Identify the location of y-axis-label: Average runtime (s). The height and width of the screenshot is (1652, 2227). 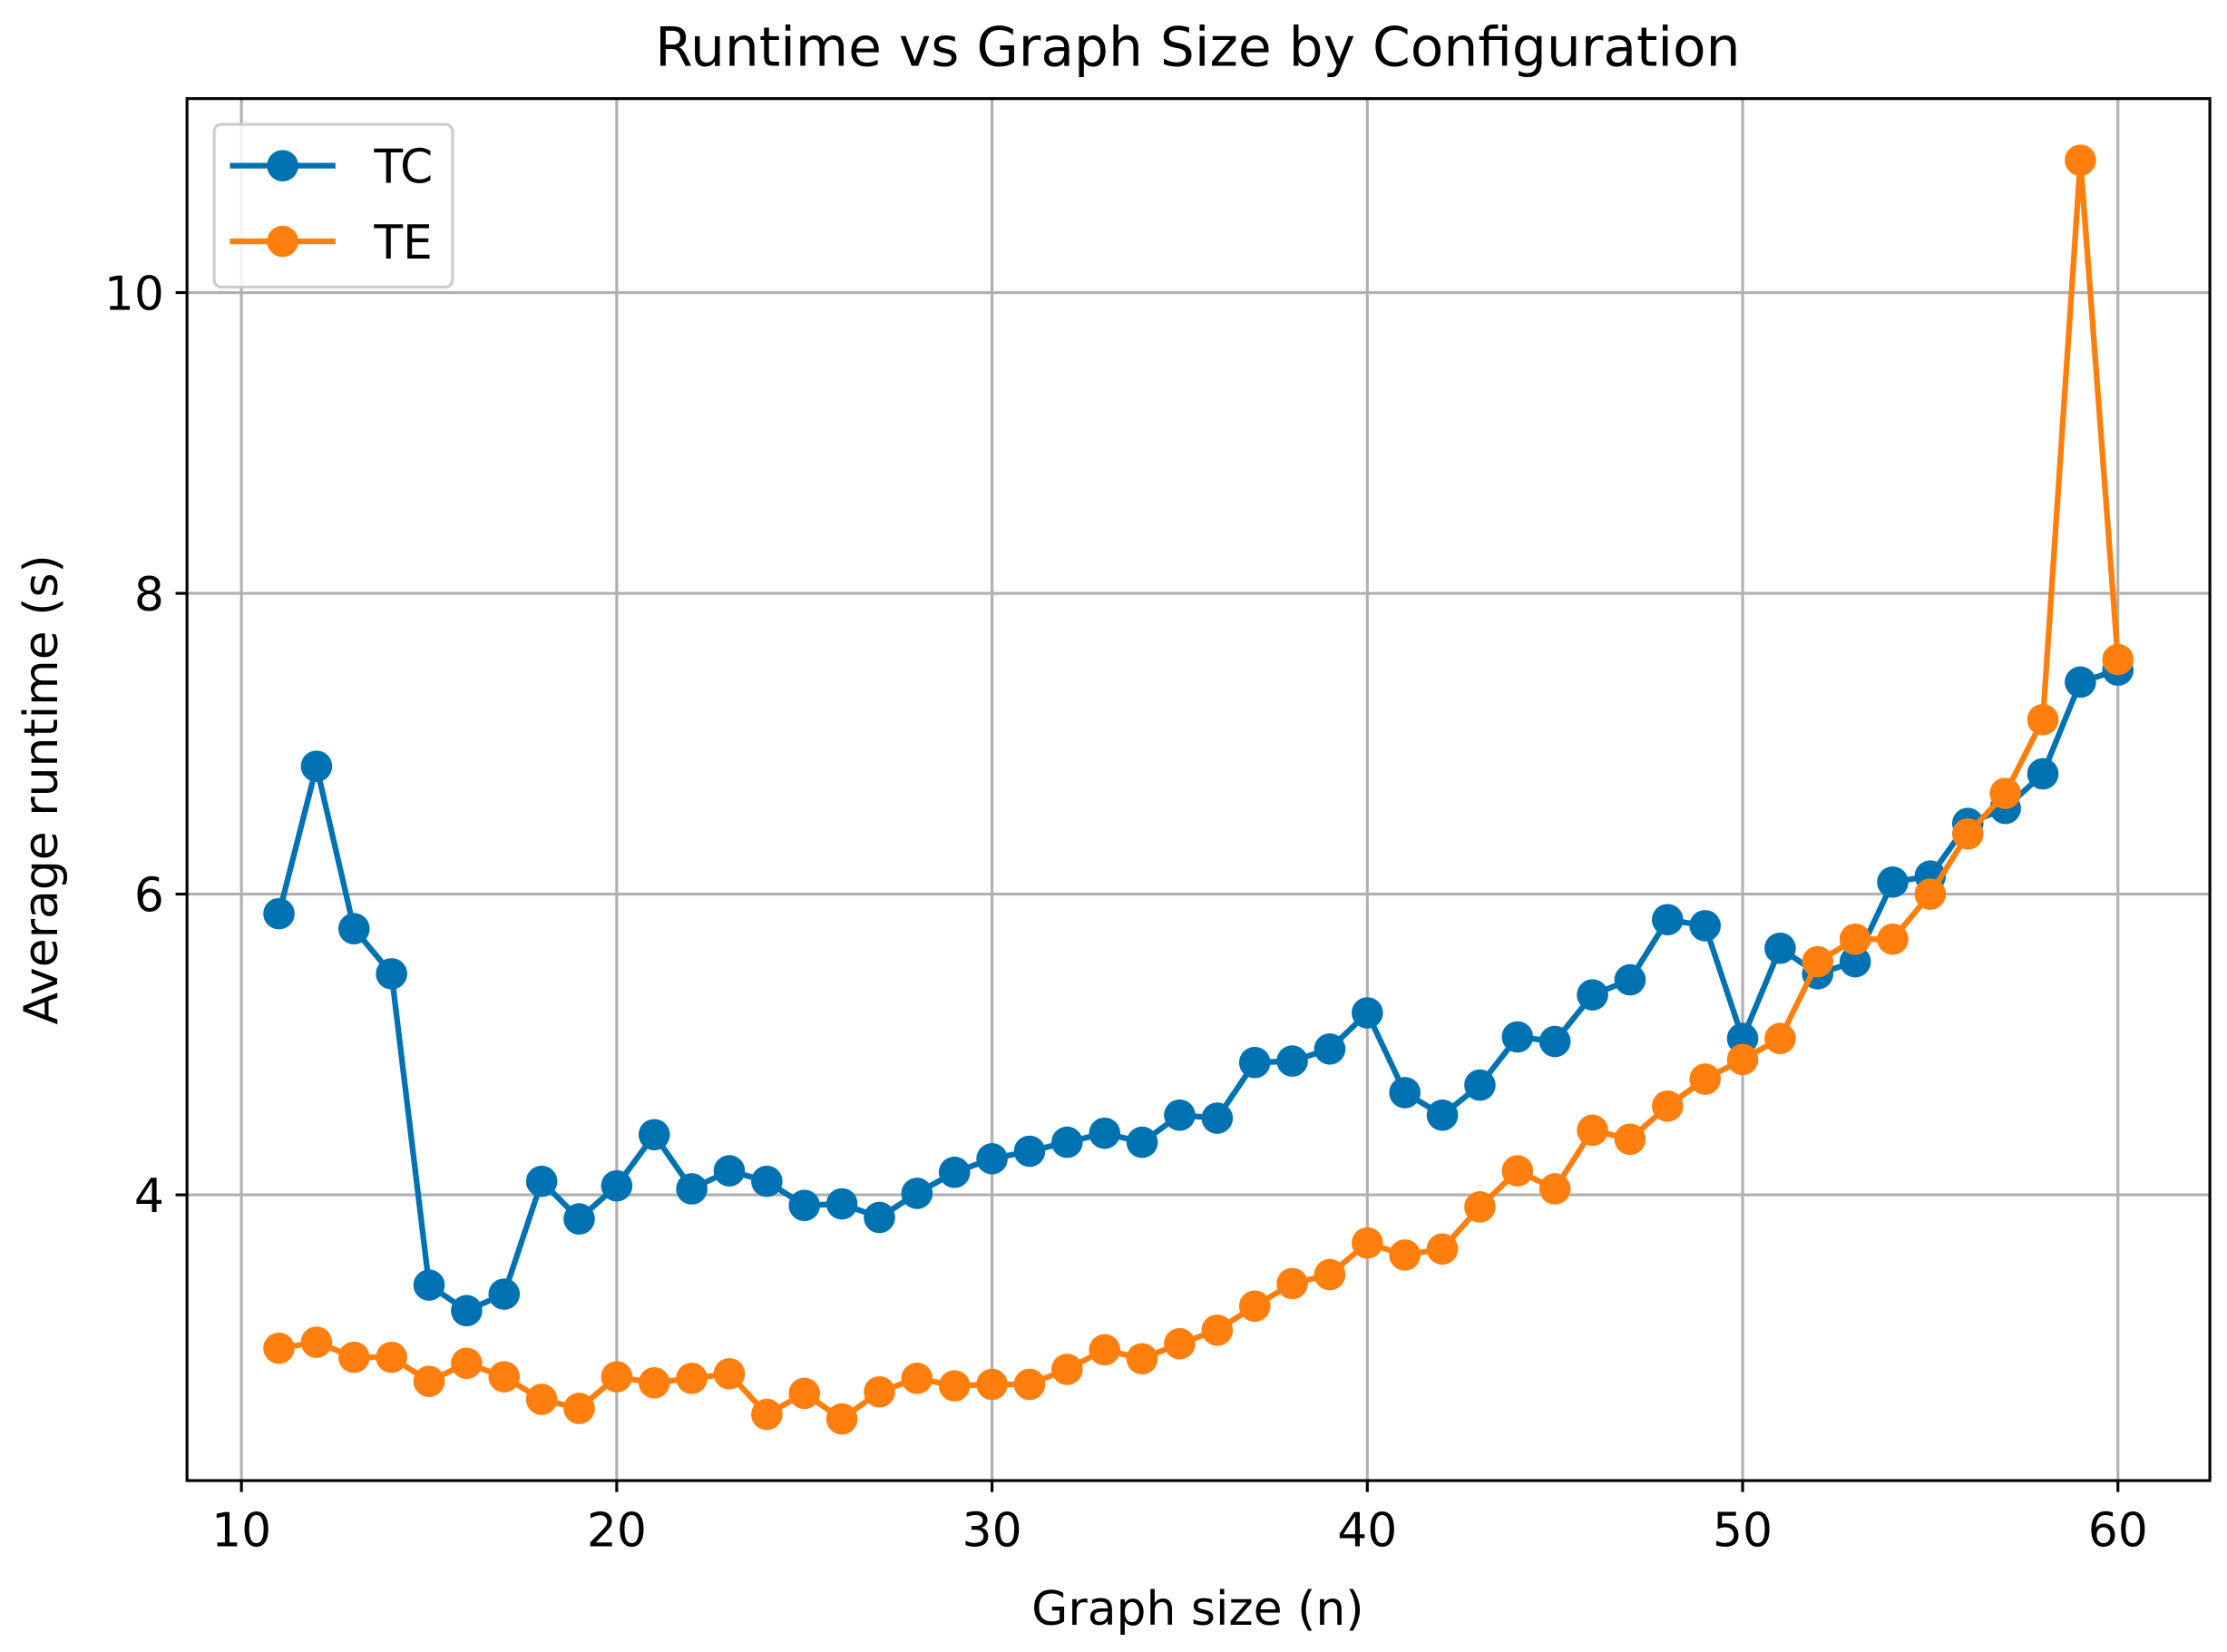
(42, 789).